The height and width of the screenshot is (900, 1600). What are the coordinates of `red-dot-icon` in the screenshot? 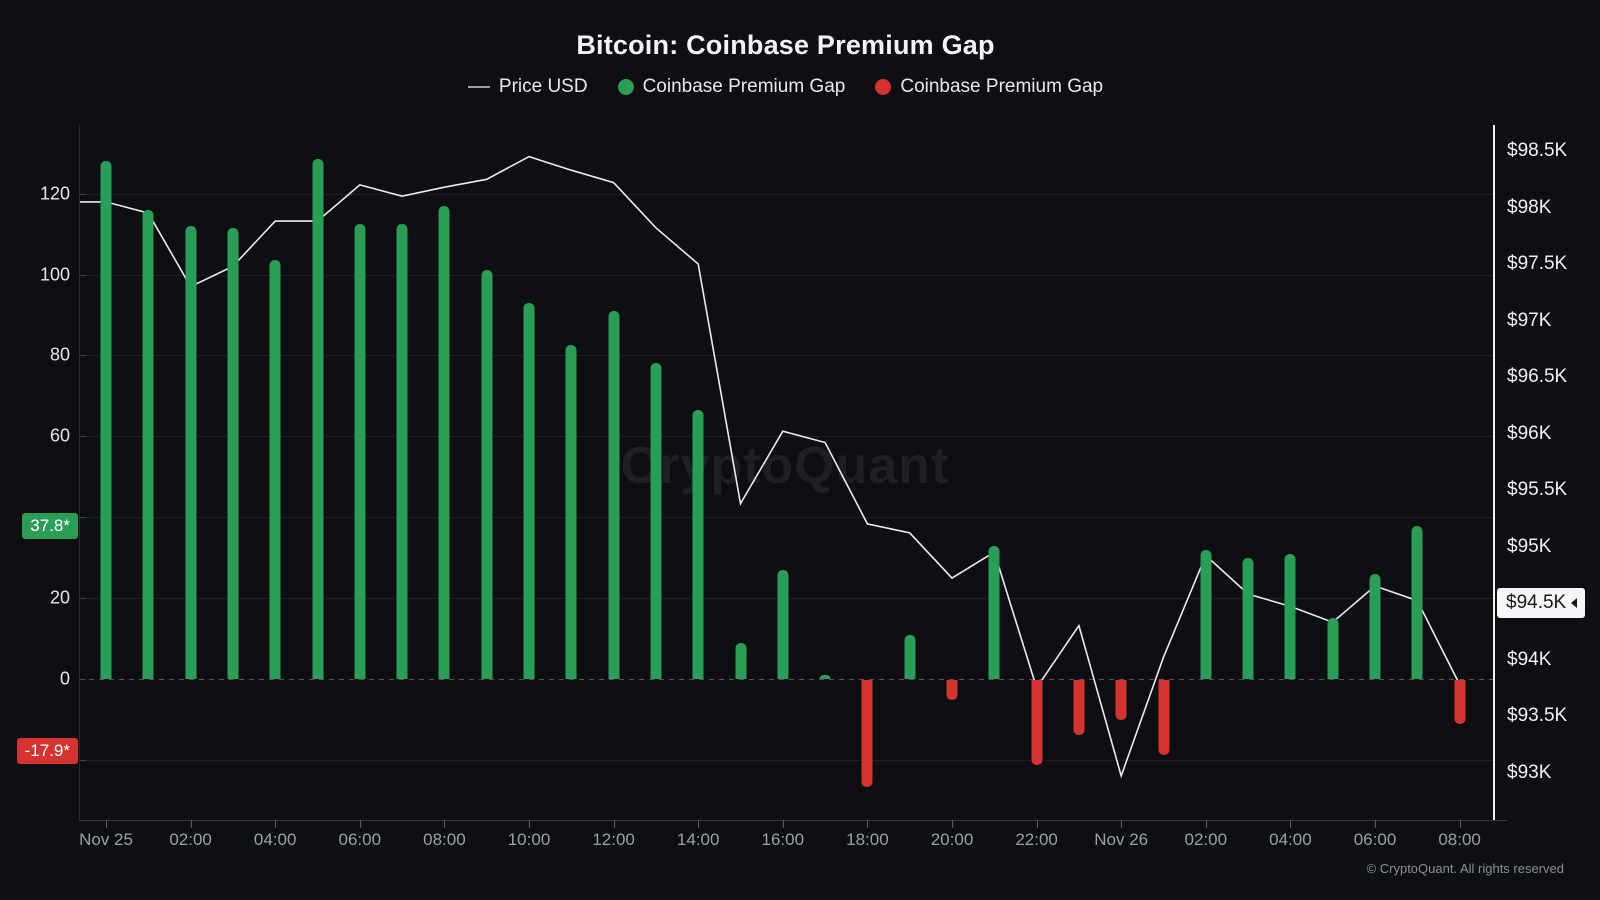 It's located at (883, 87).